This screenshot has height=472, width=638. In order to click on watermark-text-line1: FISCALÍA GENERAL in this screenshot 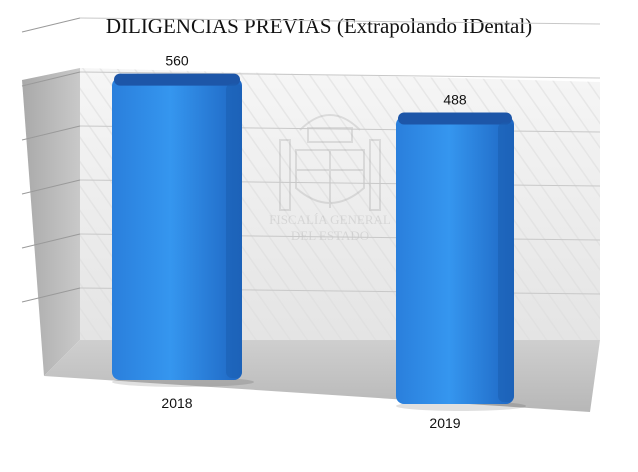, I will do `click(330, 219)`.